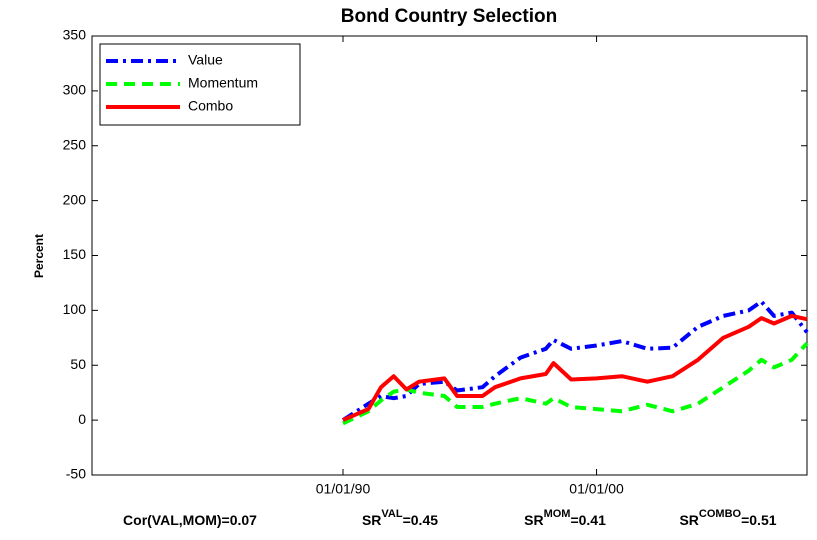 Image resolution: width=817 pixels, height=540 pixels. I want to click on chart-title: Bond Country Selection, so click(449, 16).